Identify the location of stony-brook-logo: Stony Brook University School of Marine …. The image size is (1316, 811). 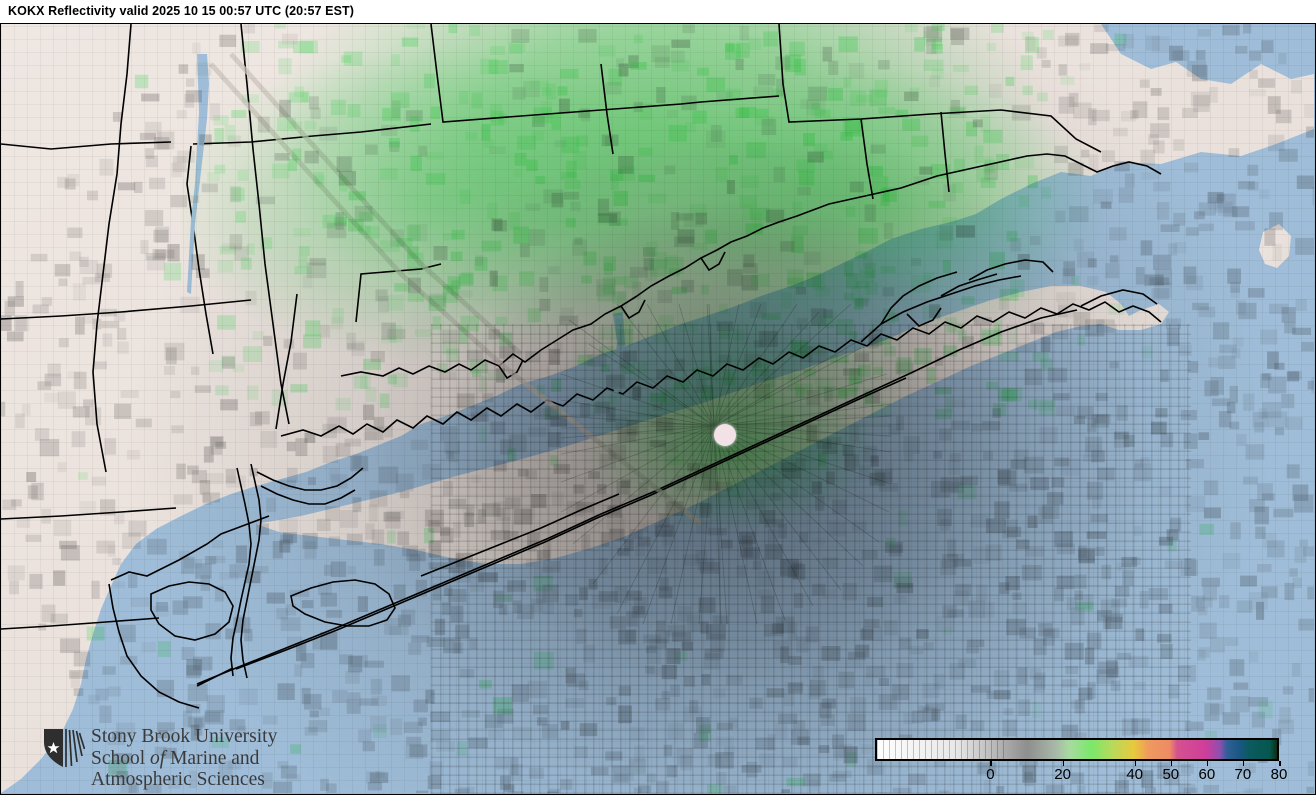
(176, 752).